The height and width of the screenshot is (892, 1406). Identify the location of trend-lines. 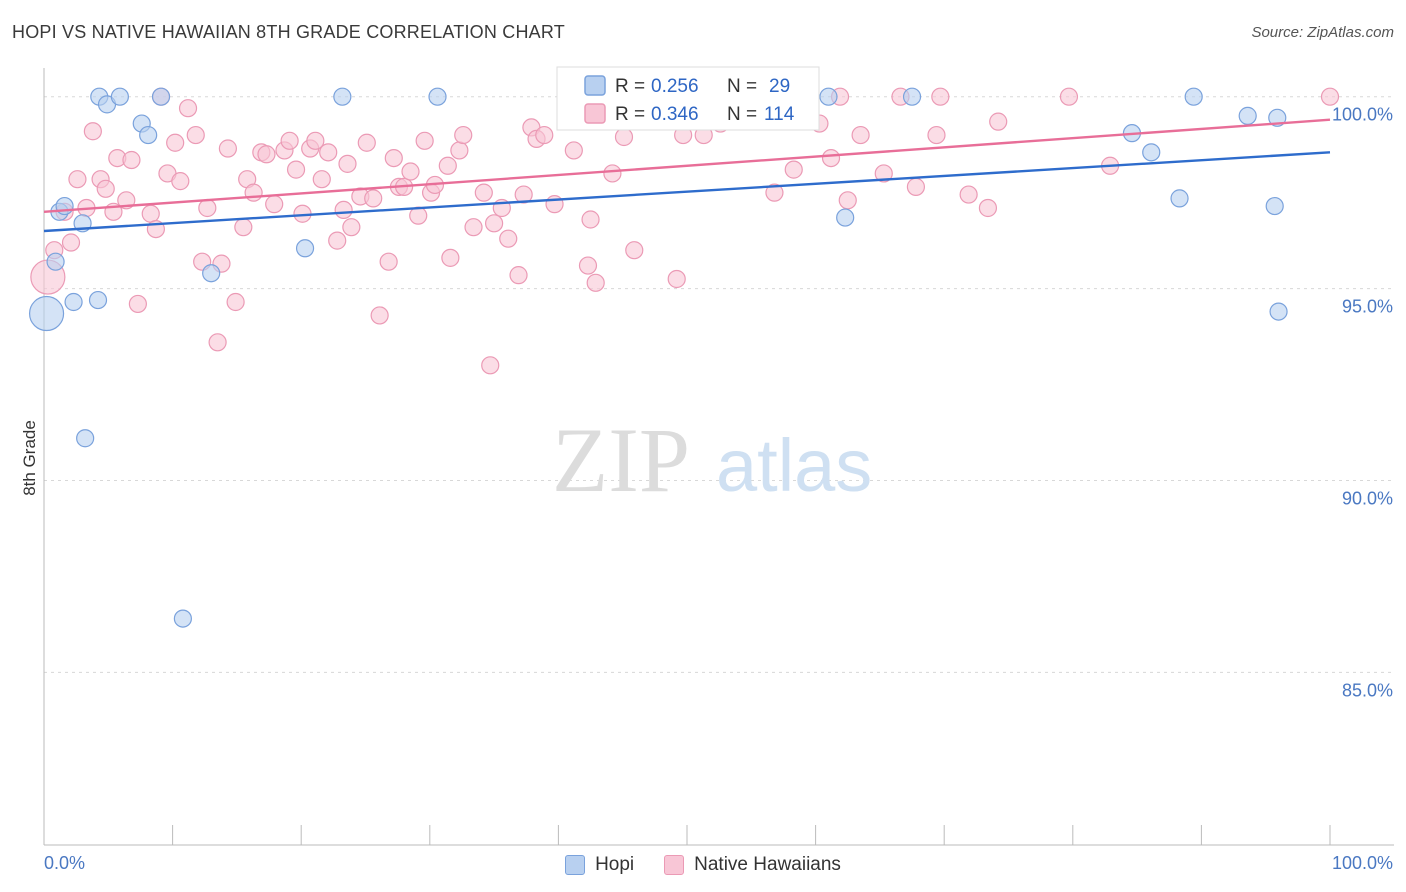
(687, 175).